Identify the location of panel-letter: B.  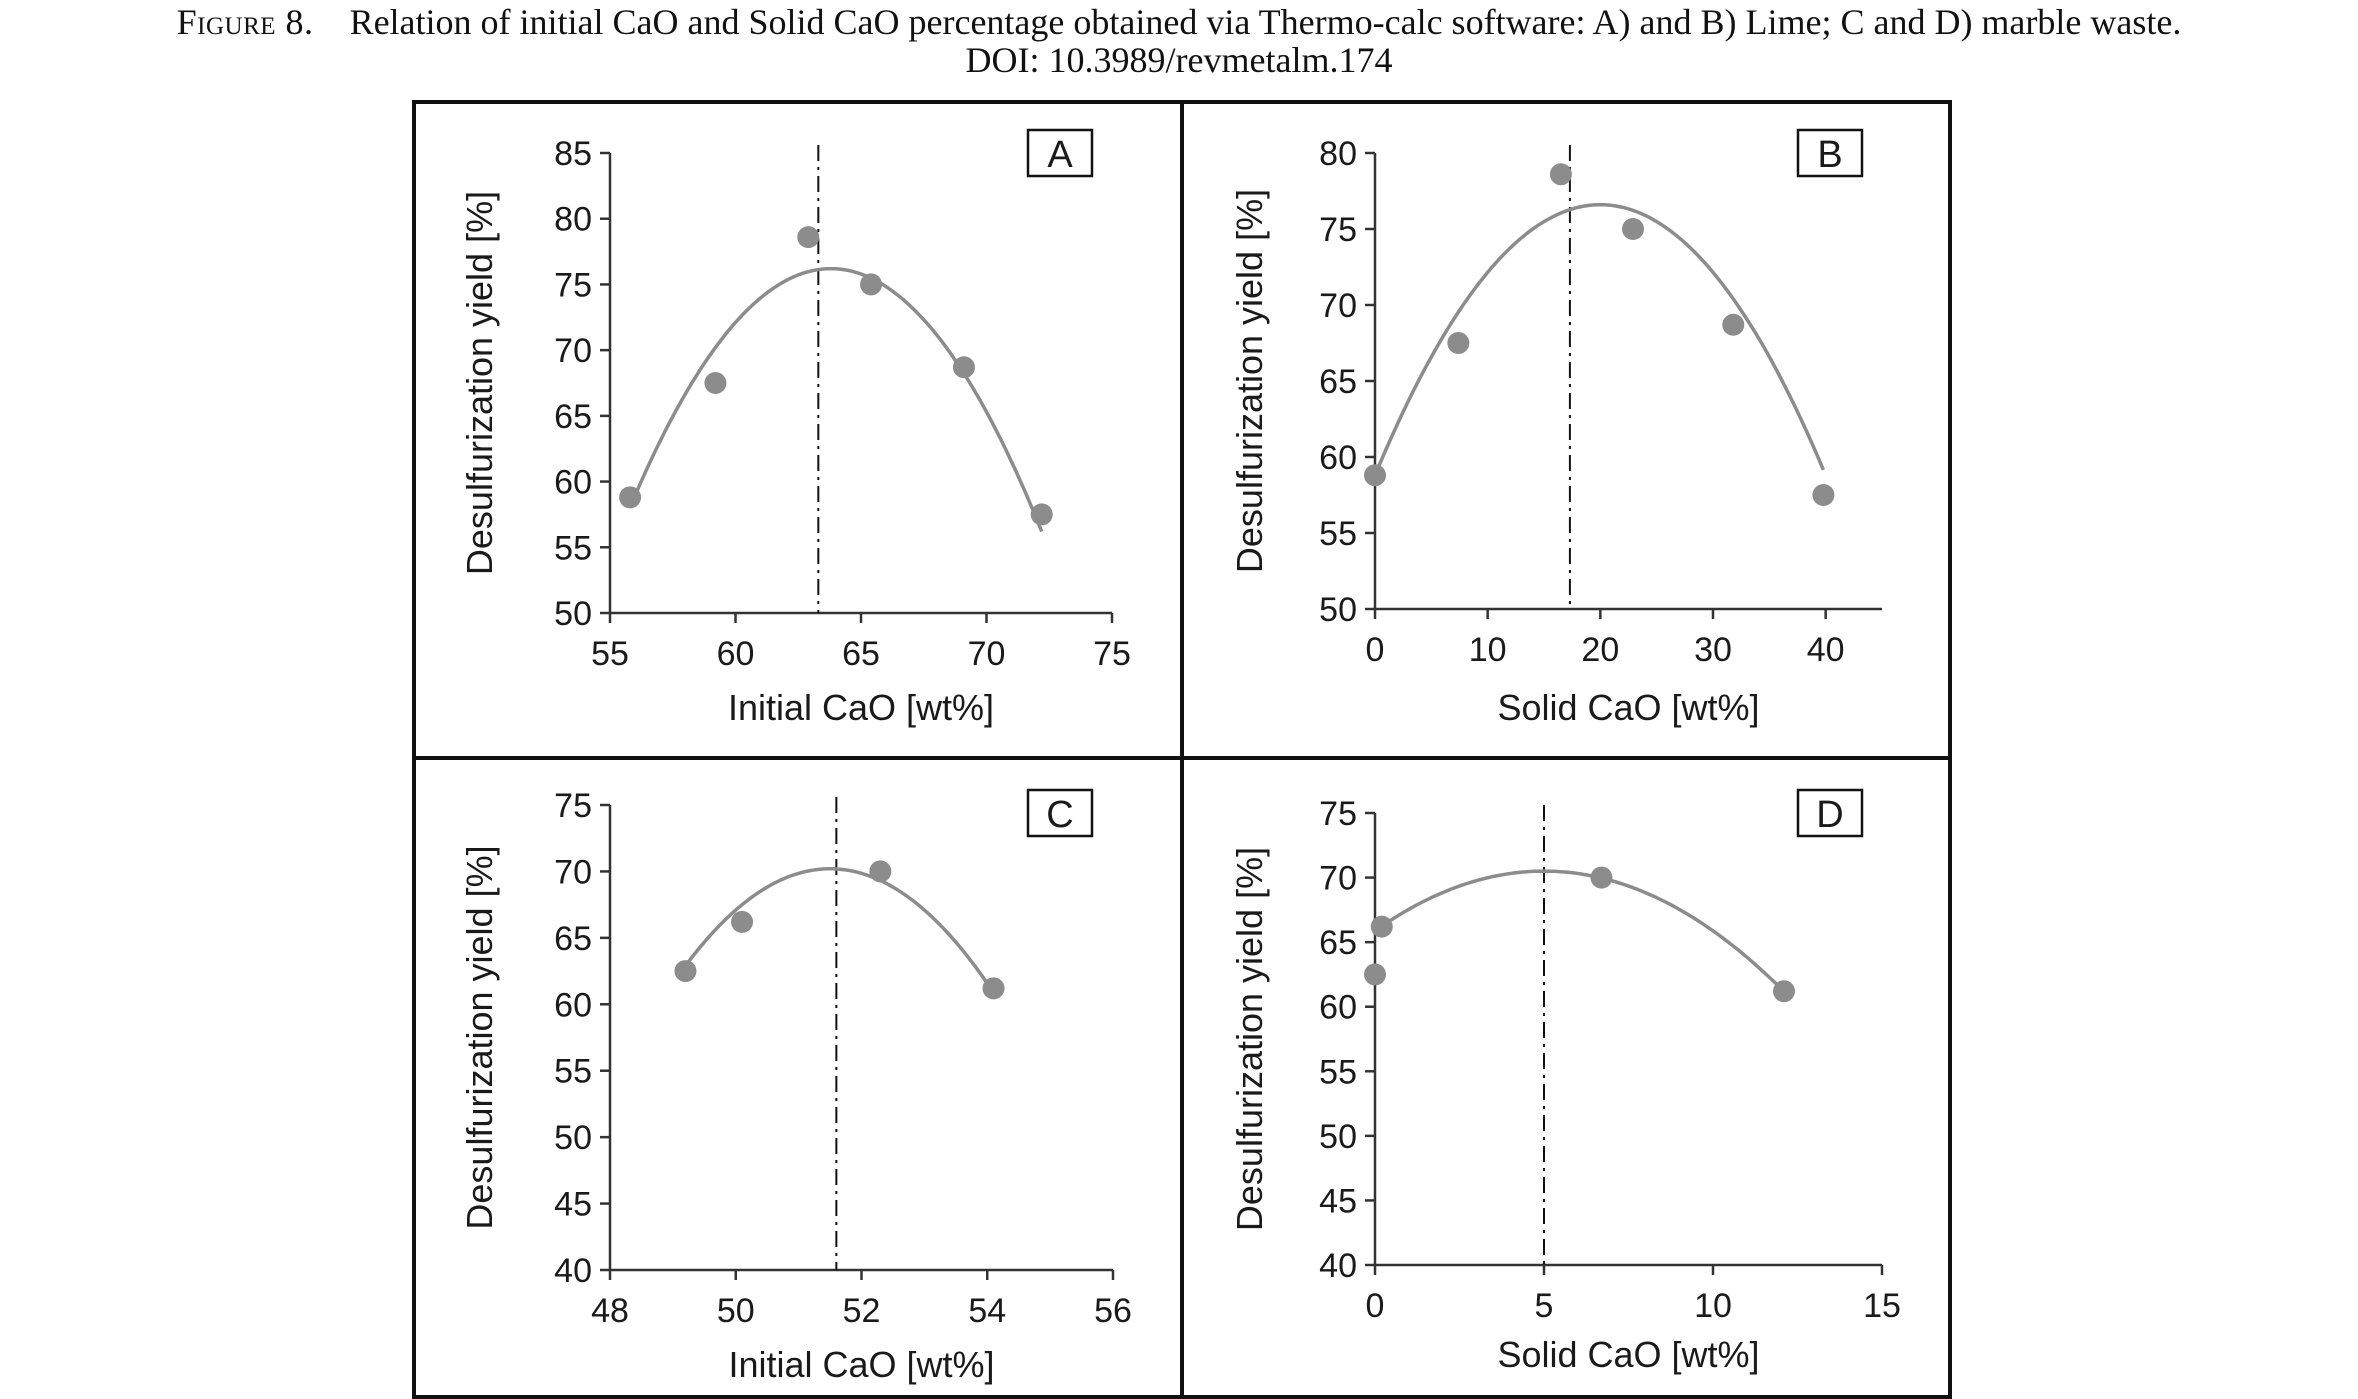
(1829, 155).